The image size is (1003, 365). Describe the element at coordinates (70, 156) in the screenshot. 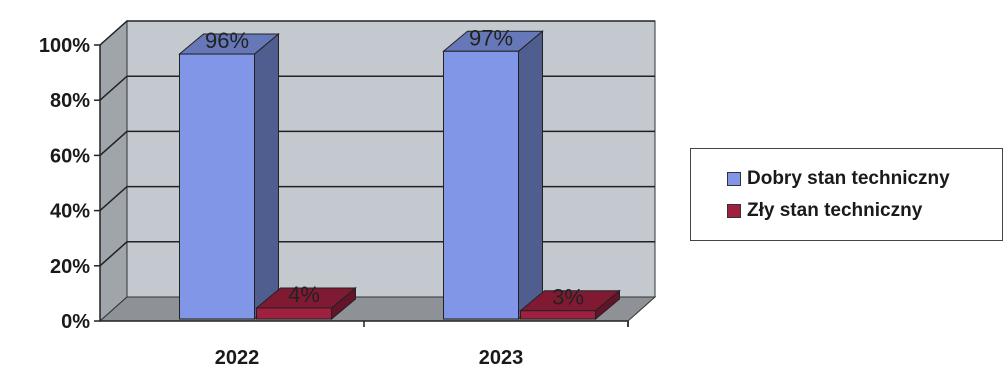

I see `y-tick-label: 60%` at that location.